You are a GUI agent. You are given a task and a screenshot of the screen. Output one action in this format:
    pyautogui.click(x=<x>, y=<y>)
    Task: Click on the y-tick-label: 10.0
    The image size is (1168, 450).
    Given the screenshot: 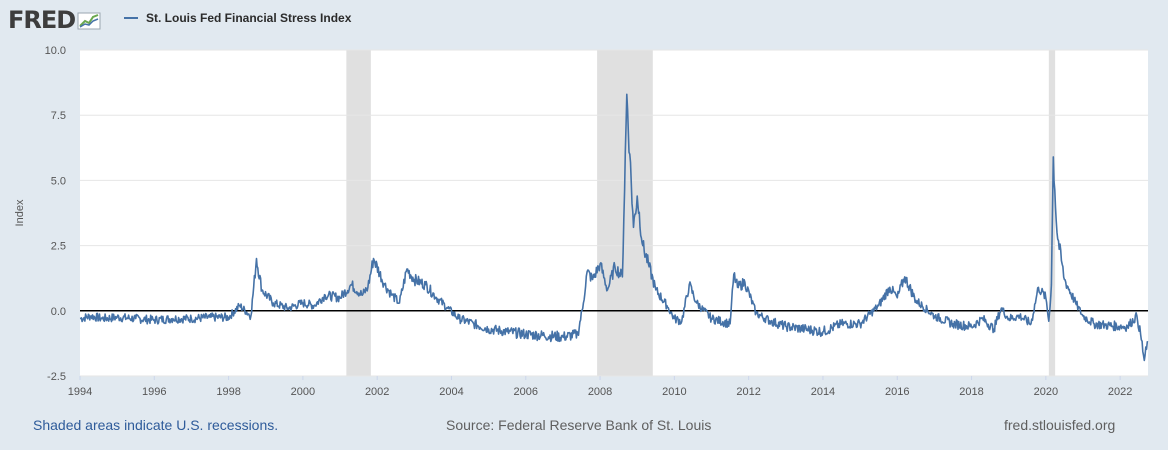 What is the action you would take?
    pyautogui.click(x=55, y=51)
    